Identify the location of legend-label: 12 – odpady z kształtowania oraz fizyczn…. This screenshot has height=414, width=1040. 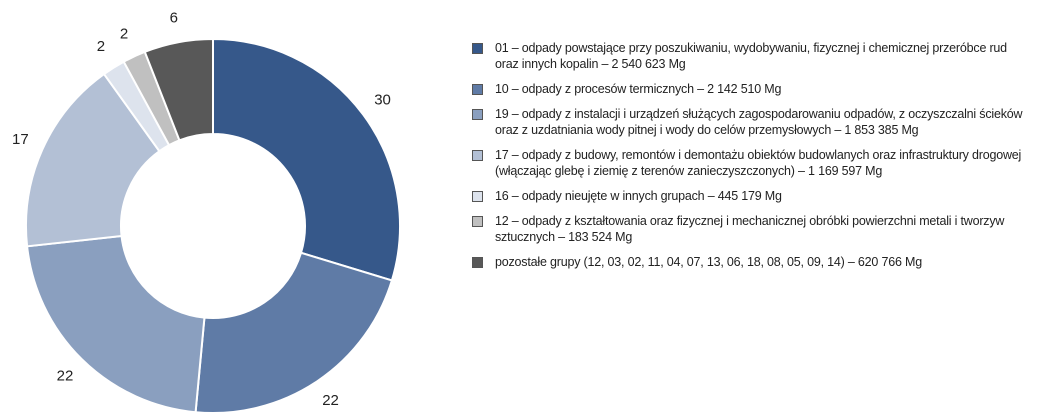
(750, 229).